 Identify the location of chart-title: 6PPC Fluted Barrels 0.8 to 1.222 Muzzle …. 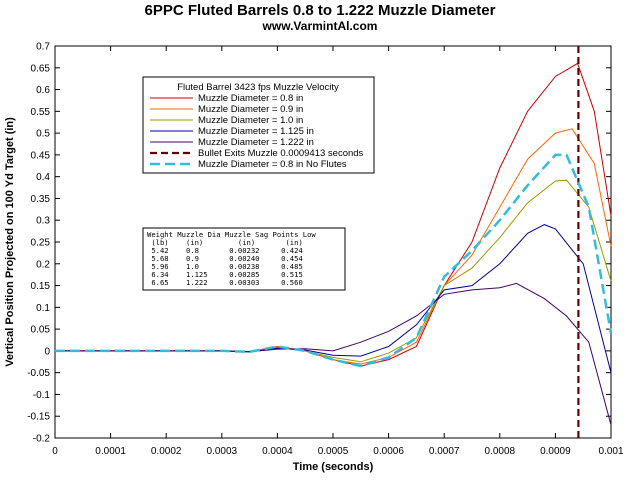
(320, 10).